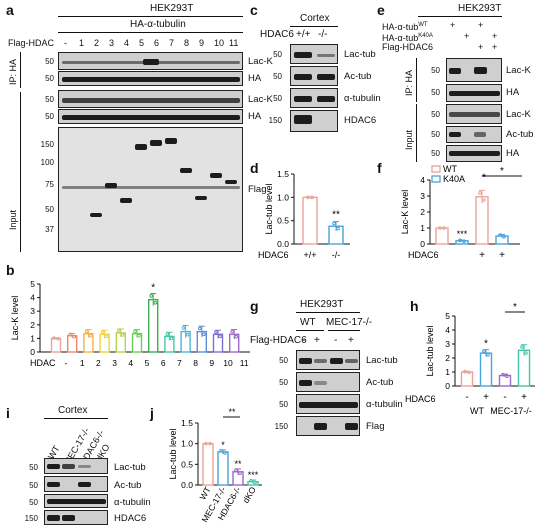 The height and width of the screenshot is (526, 540). I want to click on a-mw-9: 37, so click(49, 229).